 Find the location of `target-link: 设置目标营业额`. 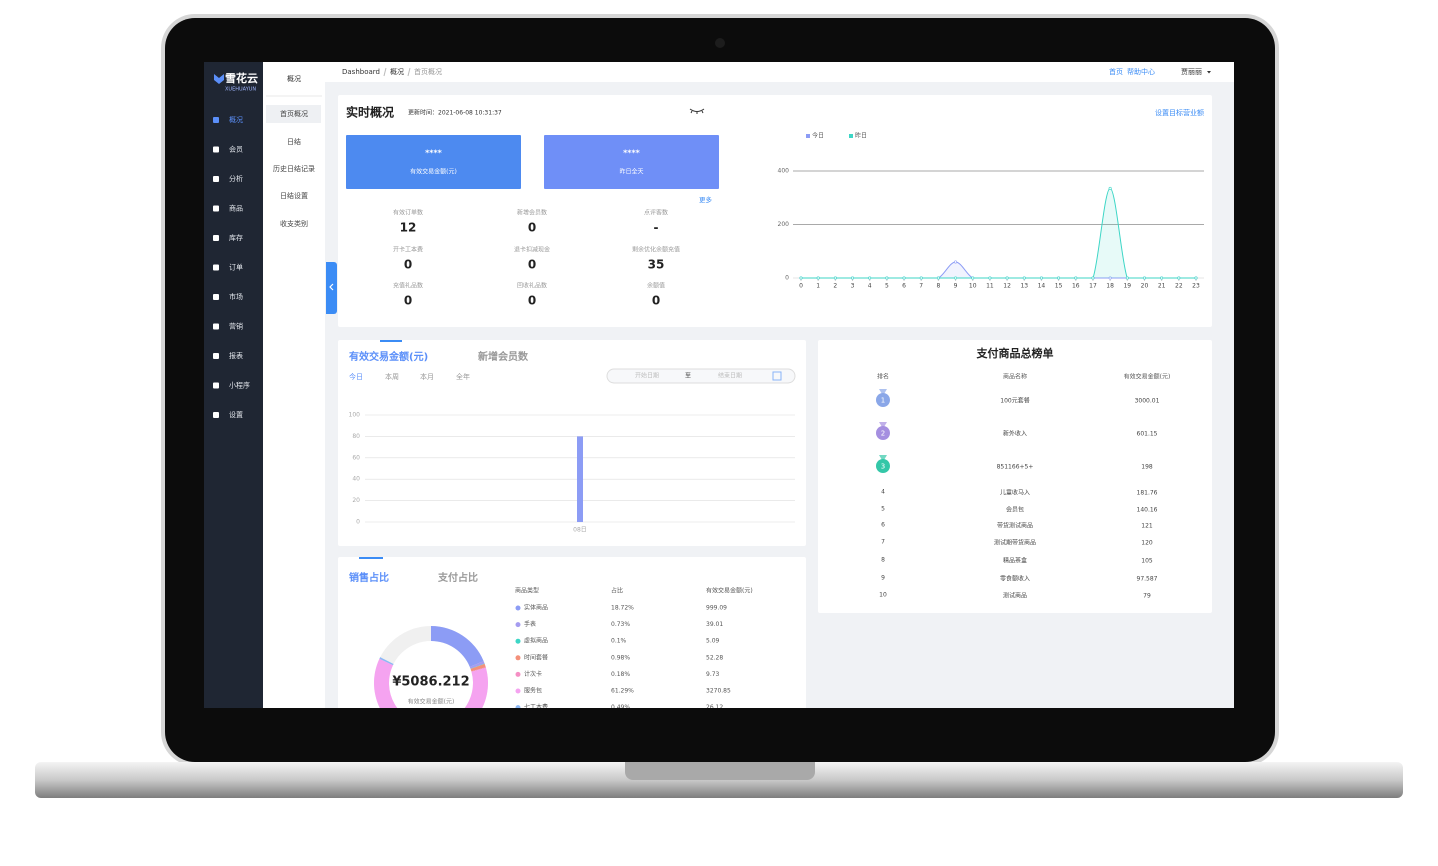

target-link: 设置目标营业额 is located at coordinates (1179, 112).